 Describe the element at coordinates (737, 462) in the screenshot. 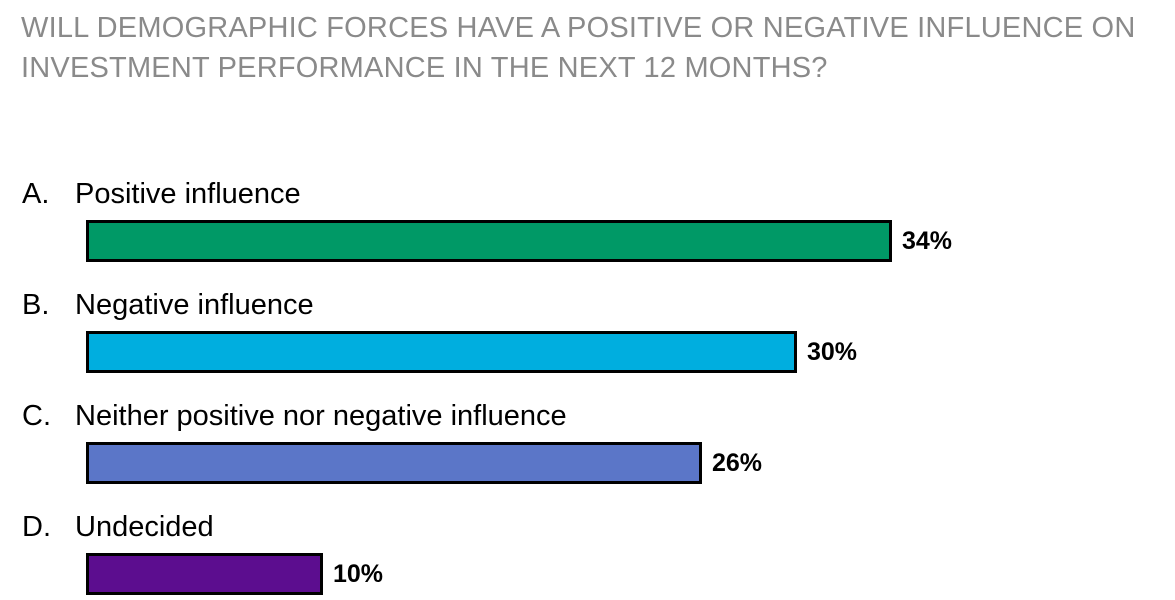

I see `option-value-label: 26%` at that location.